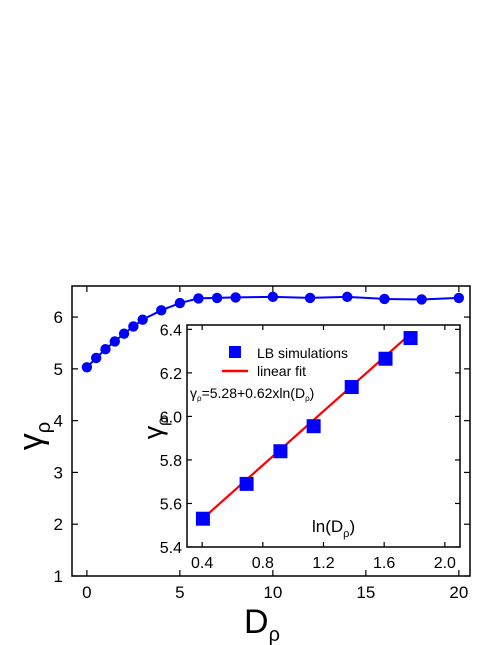 The width and height of the screenshot is (498, 645). I want to click on main-y-tick-label: 1, so click(58, 576).